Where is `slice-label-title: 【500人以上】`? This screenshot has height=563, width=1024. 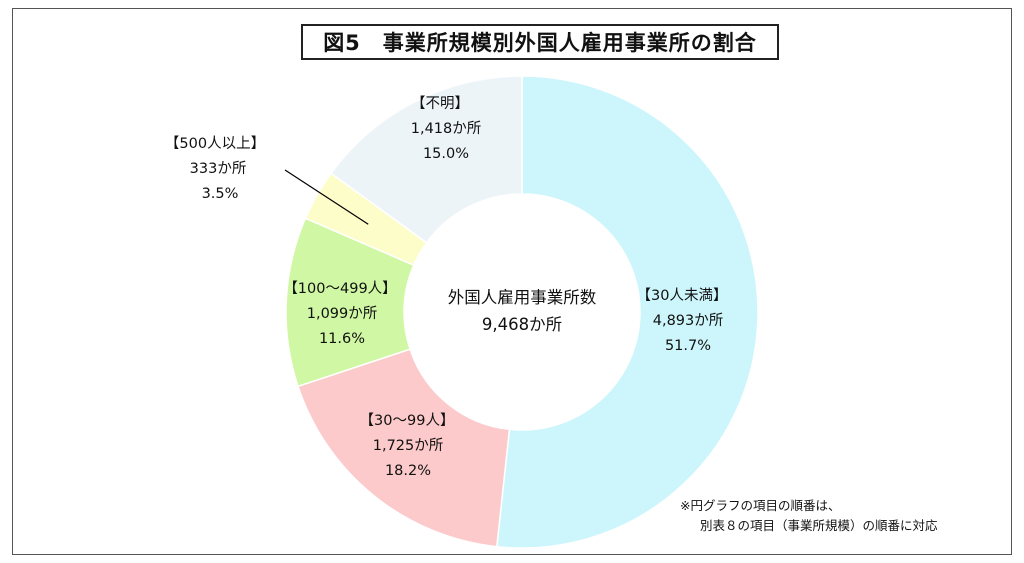 slice-label-title: 【500人以上】 is located at coordinates (215, 143).